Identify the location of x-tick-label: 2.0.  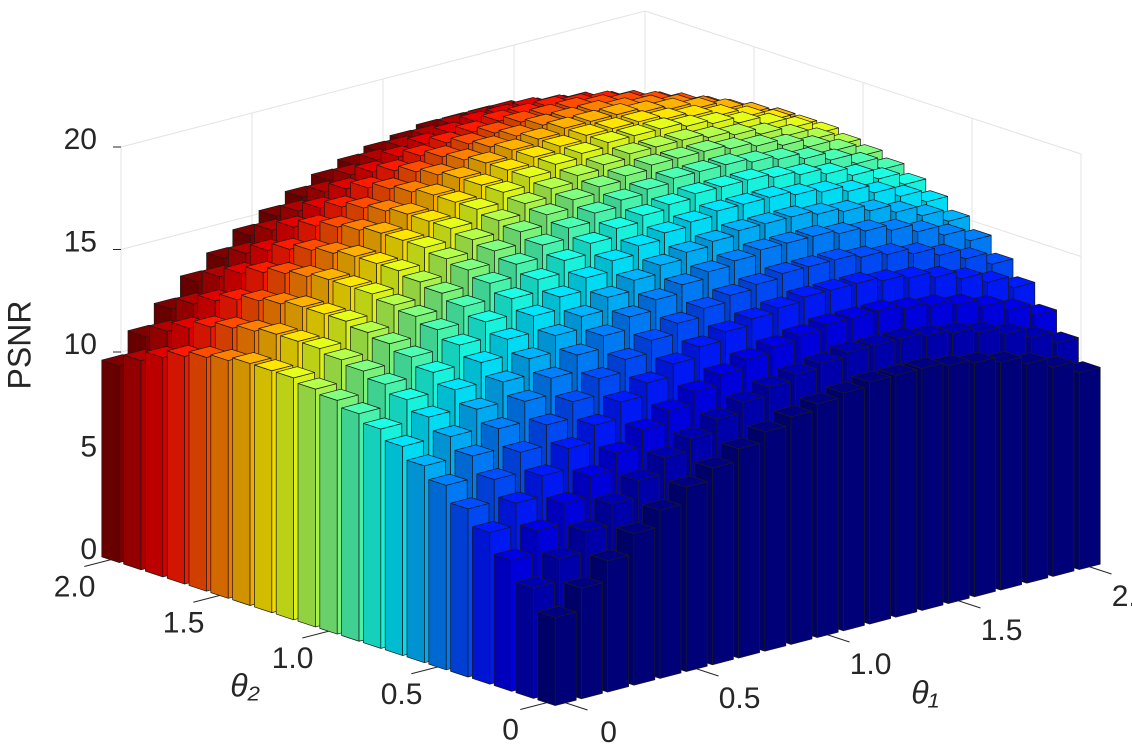
(1122, 596).